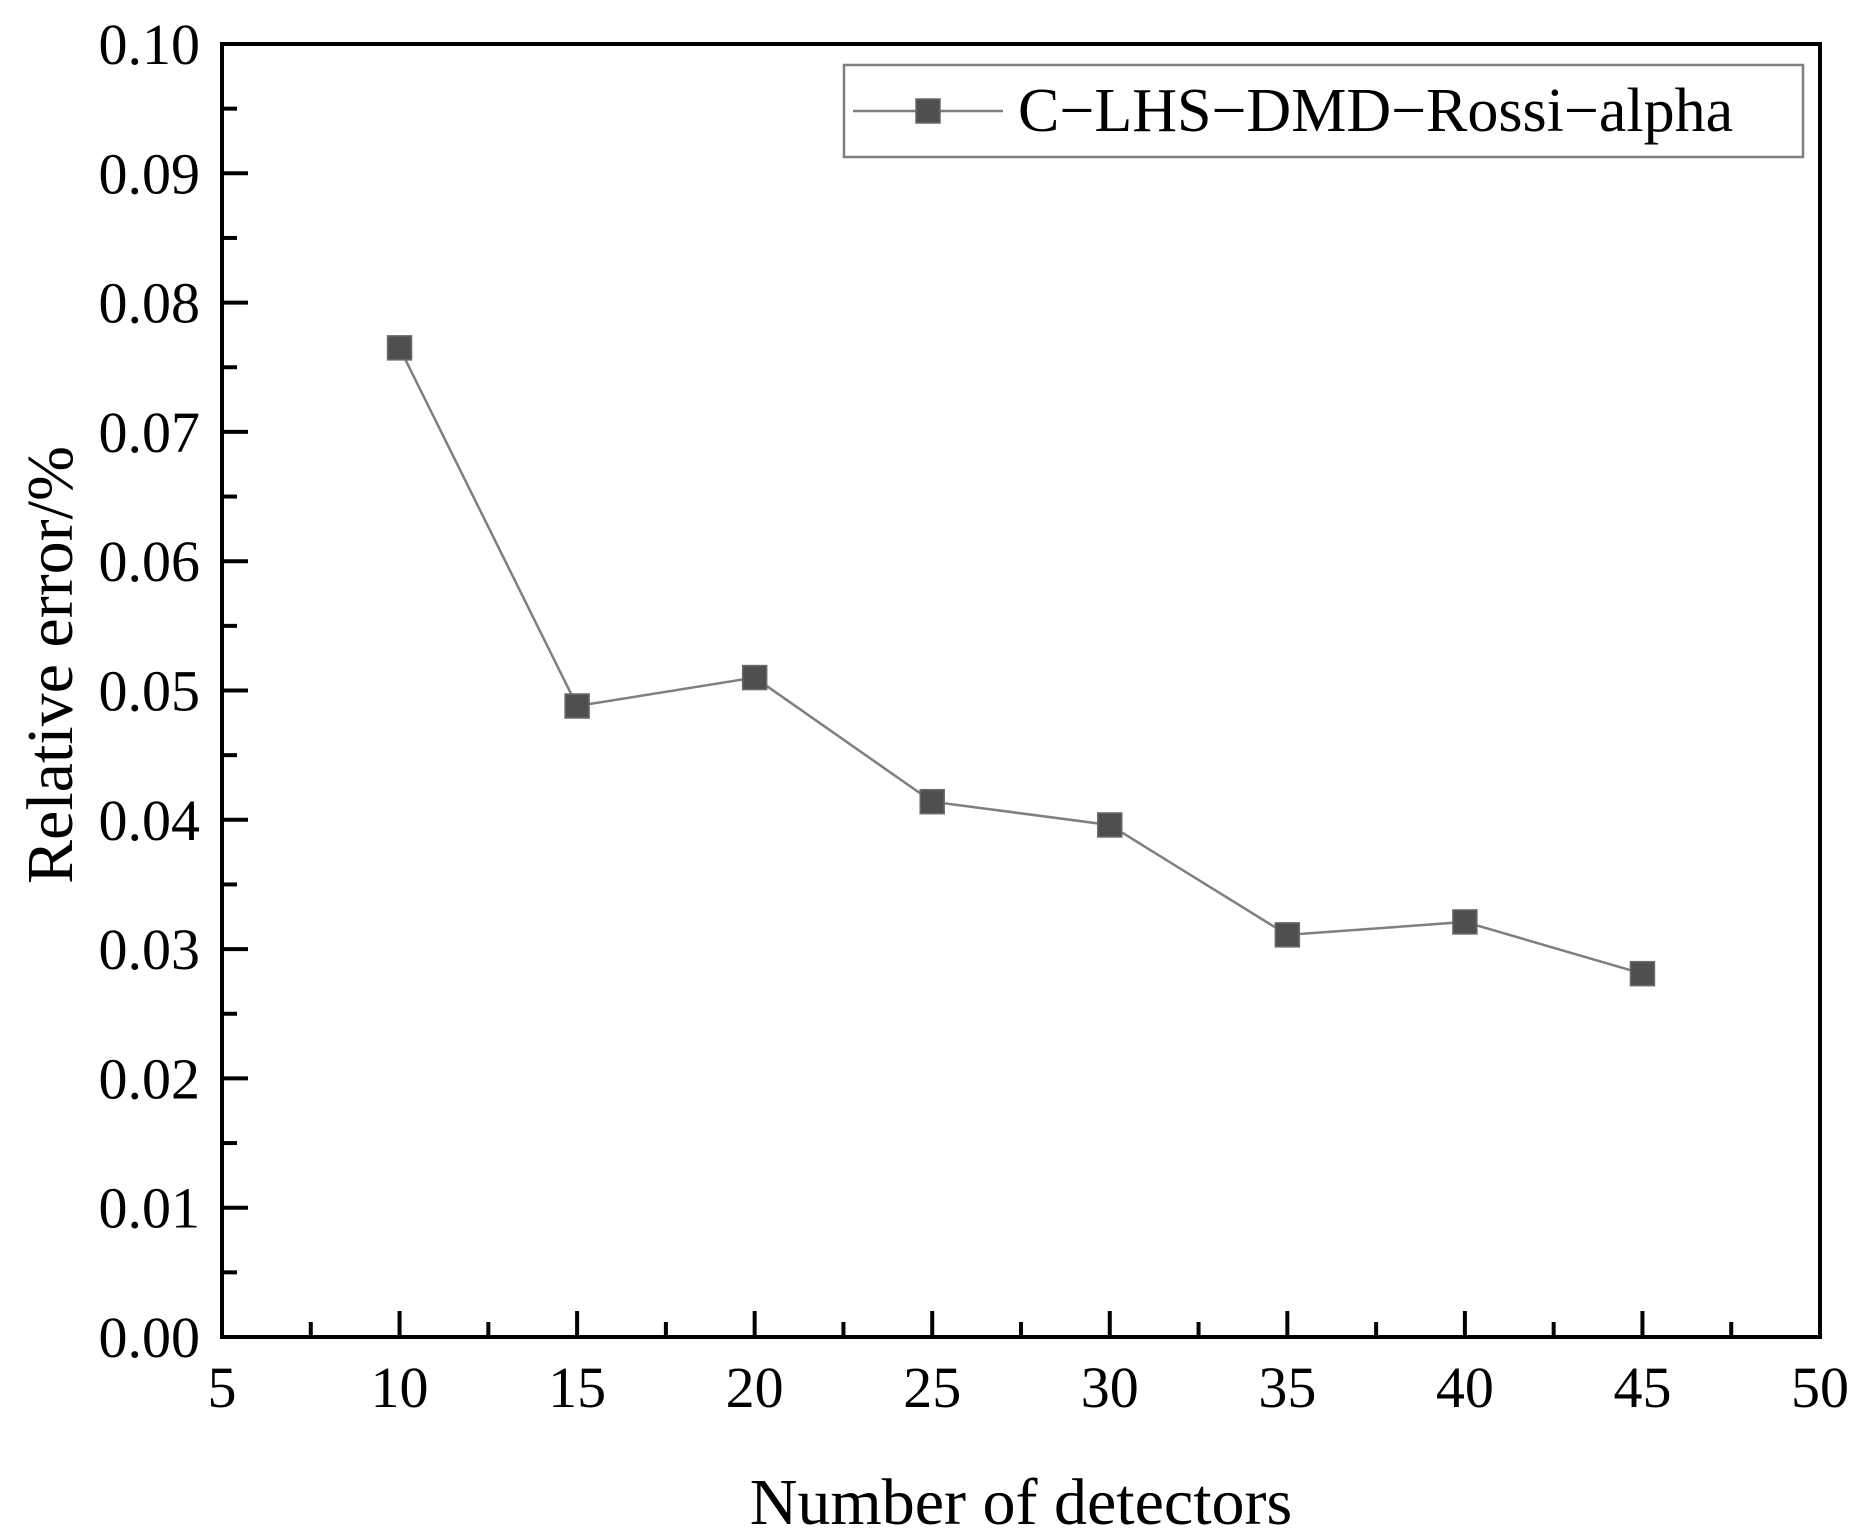 This screenshot has height=1539, width=1864. I want to click on x-tick-label: 40, so click(1465, 1387).